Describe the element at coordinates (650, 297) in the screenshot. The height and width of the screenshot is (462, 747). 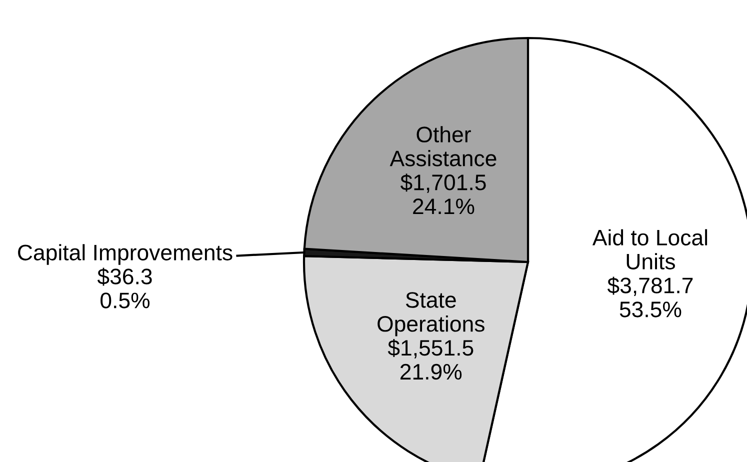
I see `data-label: $3,781.7 53.5%` at that location.